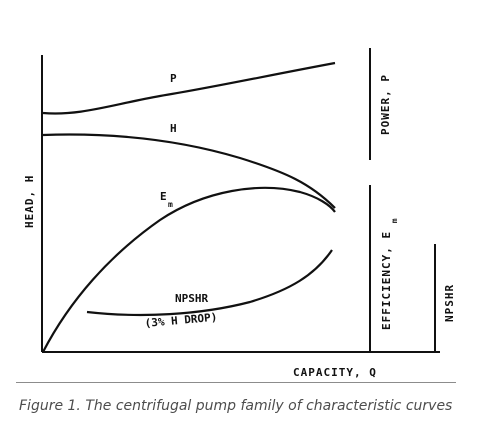  Describe the element at coordinates (394, 220) in the screenshot. I see `efficiency-axis-label-subscript: m` at that location.